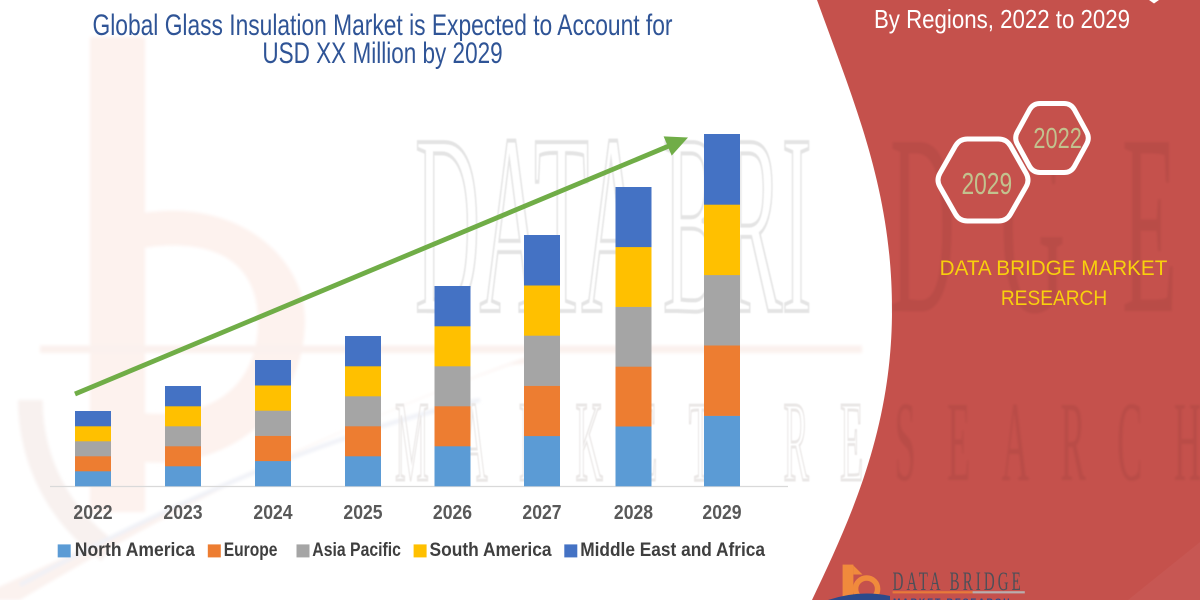  Describe the element at coordinates (672, 549) in the screenshot. I see `svg-text: Middle East and Africa` at that location.